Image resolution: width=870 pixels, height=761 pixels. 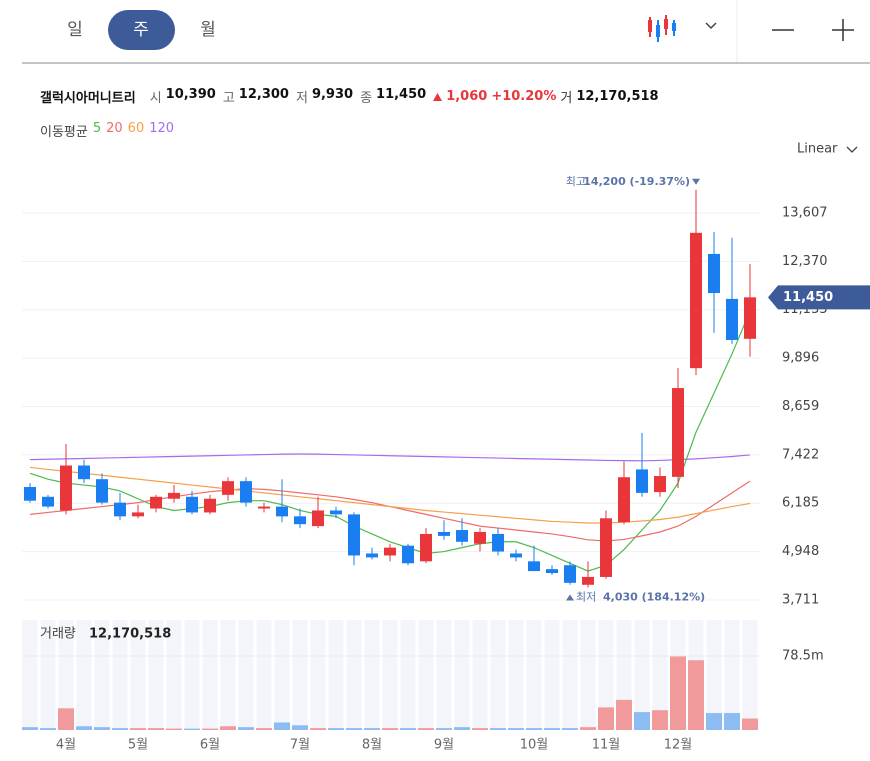 What do you see at coordinates (800, 358) in the screenshot?
I see `y-tick-label: 9,896` at bounding box center [800, 358].